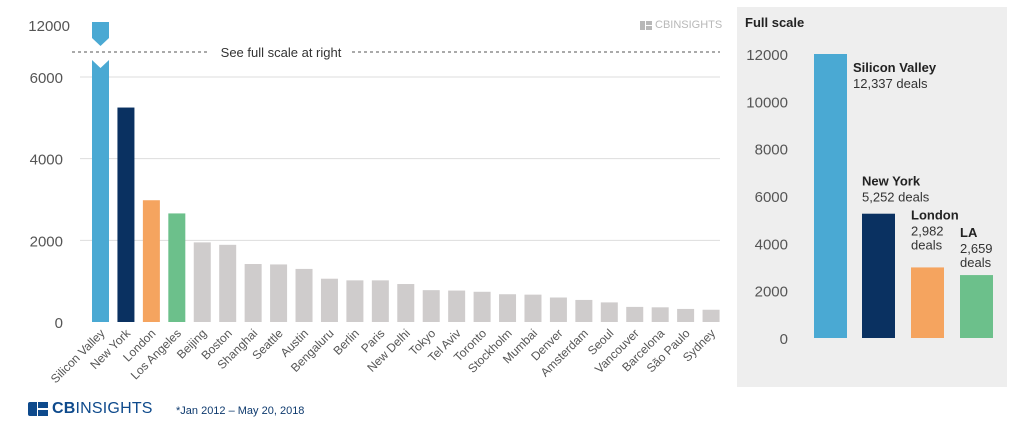 The image size is (1024, 425). What do you see at coordinates (895, 67) in the screenshot?
I see `bar-category-label: Silicon Valley` at bounding box center [895, 67].